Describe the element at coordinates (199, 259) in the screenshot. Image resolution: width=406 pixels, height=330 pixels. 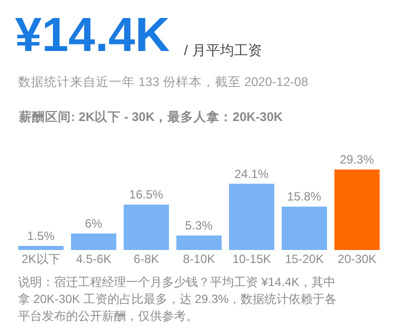
I see `x-tick-label: 8-10K` at that location.